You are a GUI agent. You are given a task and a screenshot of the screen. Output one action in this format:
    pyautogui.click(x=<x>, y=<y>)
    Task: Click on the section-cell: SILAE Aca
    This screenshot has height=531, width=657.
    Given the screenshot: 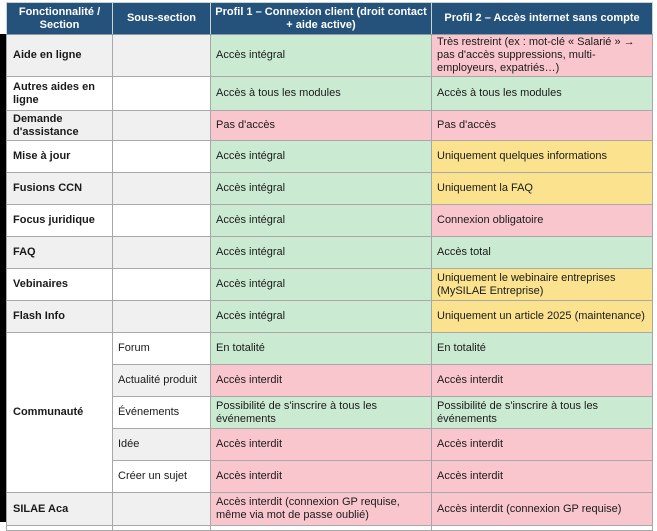 What is the action you would take?
    pyautogui.click(x=59, y=509)
    